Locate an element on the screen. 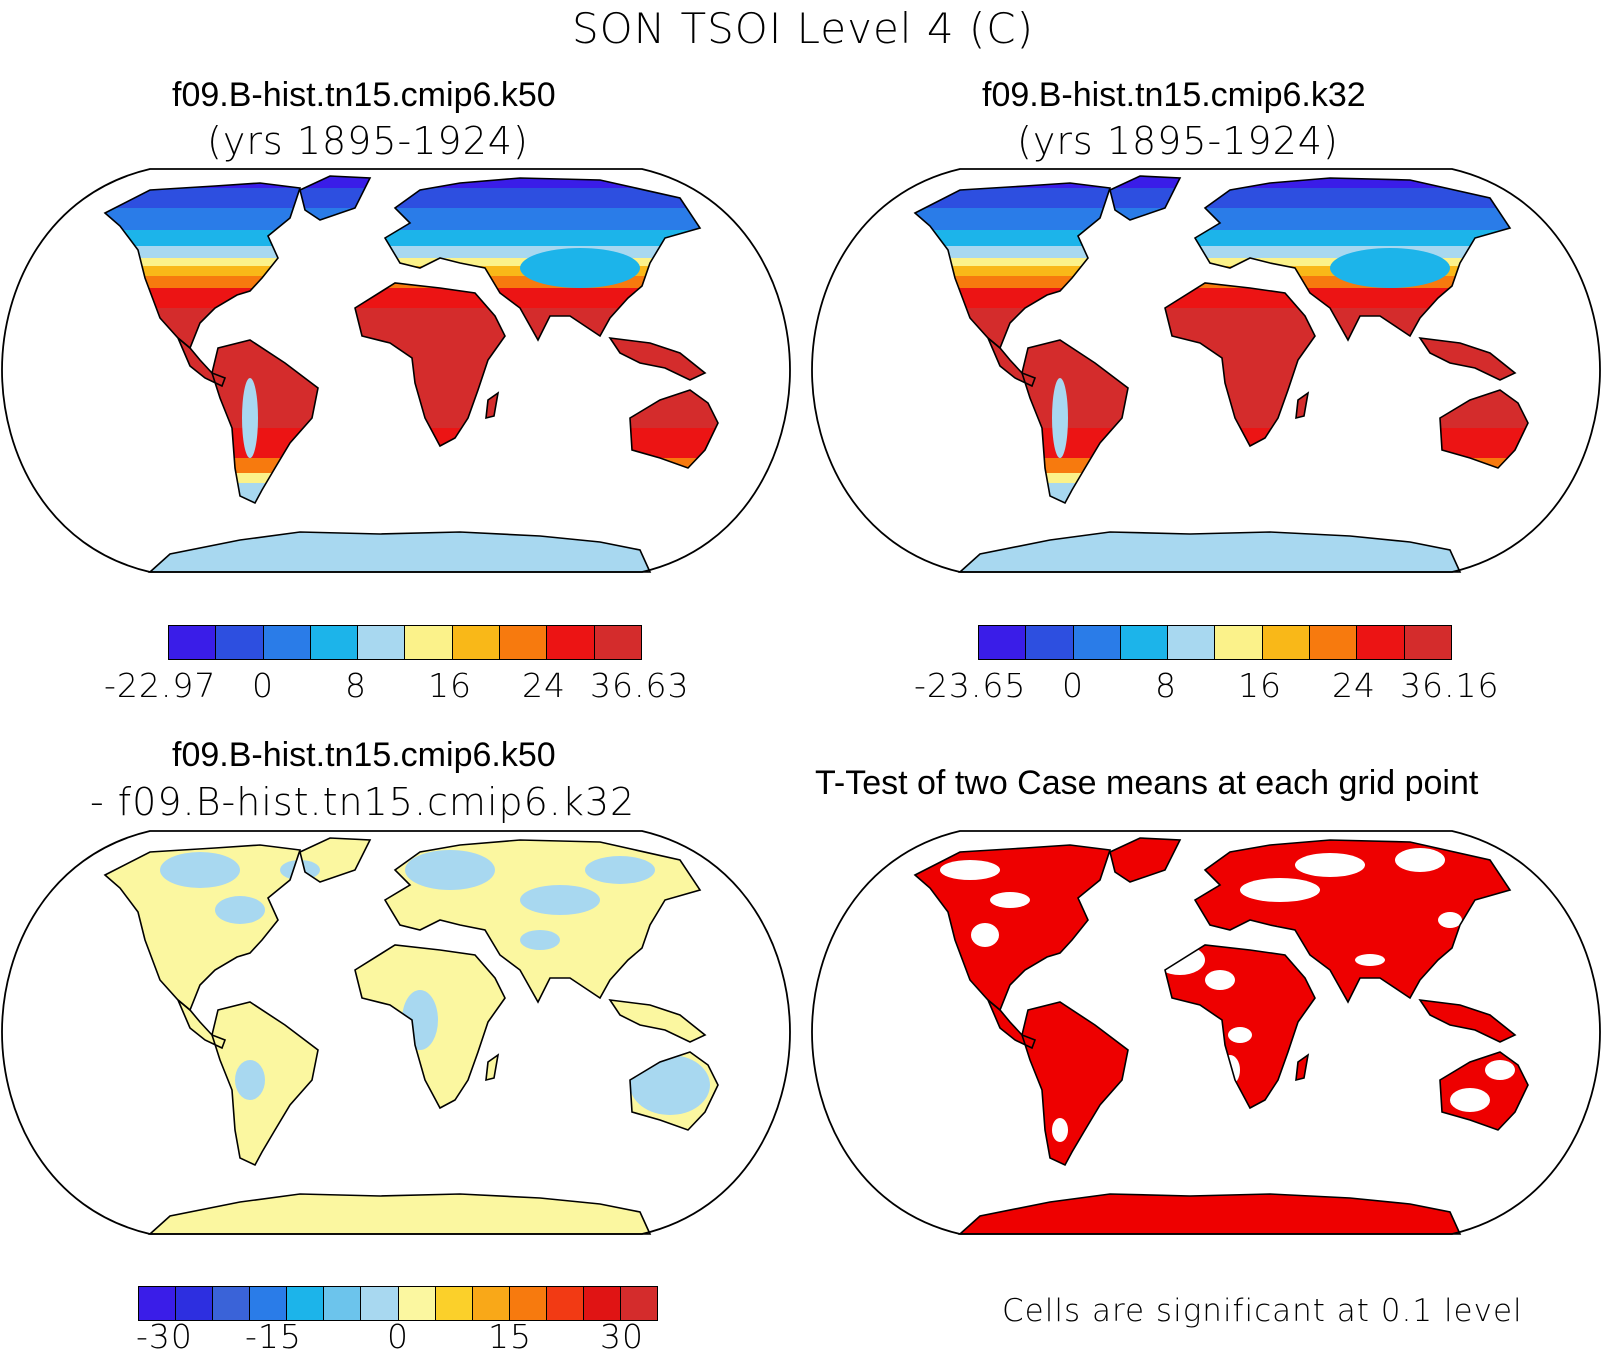 Image resolution: width=1606 pixels, height=1356 pixels. panel-k32-tick-6: 36.16 is located at coordinates (1450, 685).